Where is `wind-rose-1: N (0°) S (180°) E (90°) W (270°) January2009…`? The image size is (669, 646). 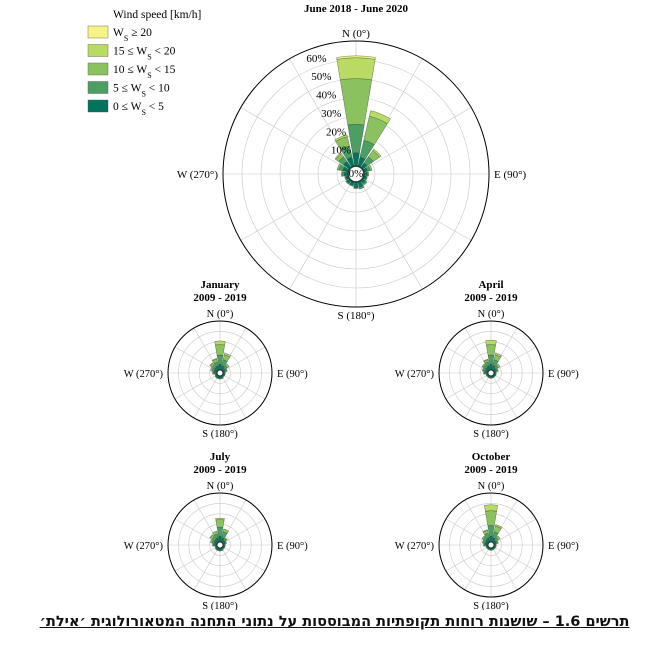 wind-rose-1: N (0°) S (180°) E (90°) W (270°) January2009… is located at coordinates (216, 359).